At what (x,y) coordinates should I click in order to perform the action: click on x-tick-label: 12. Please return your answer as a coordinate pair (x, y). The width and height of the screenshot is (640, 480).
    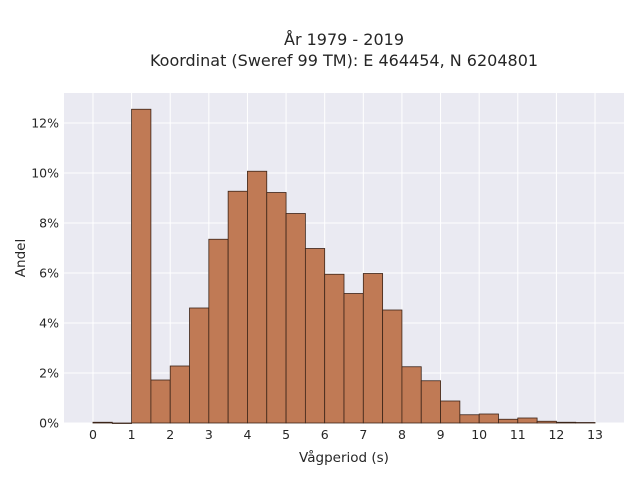
    Looking at the image, I should click on (556, 434).